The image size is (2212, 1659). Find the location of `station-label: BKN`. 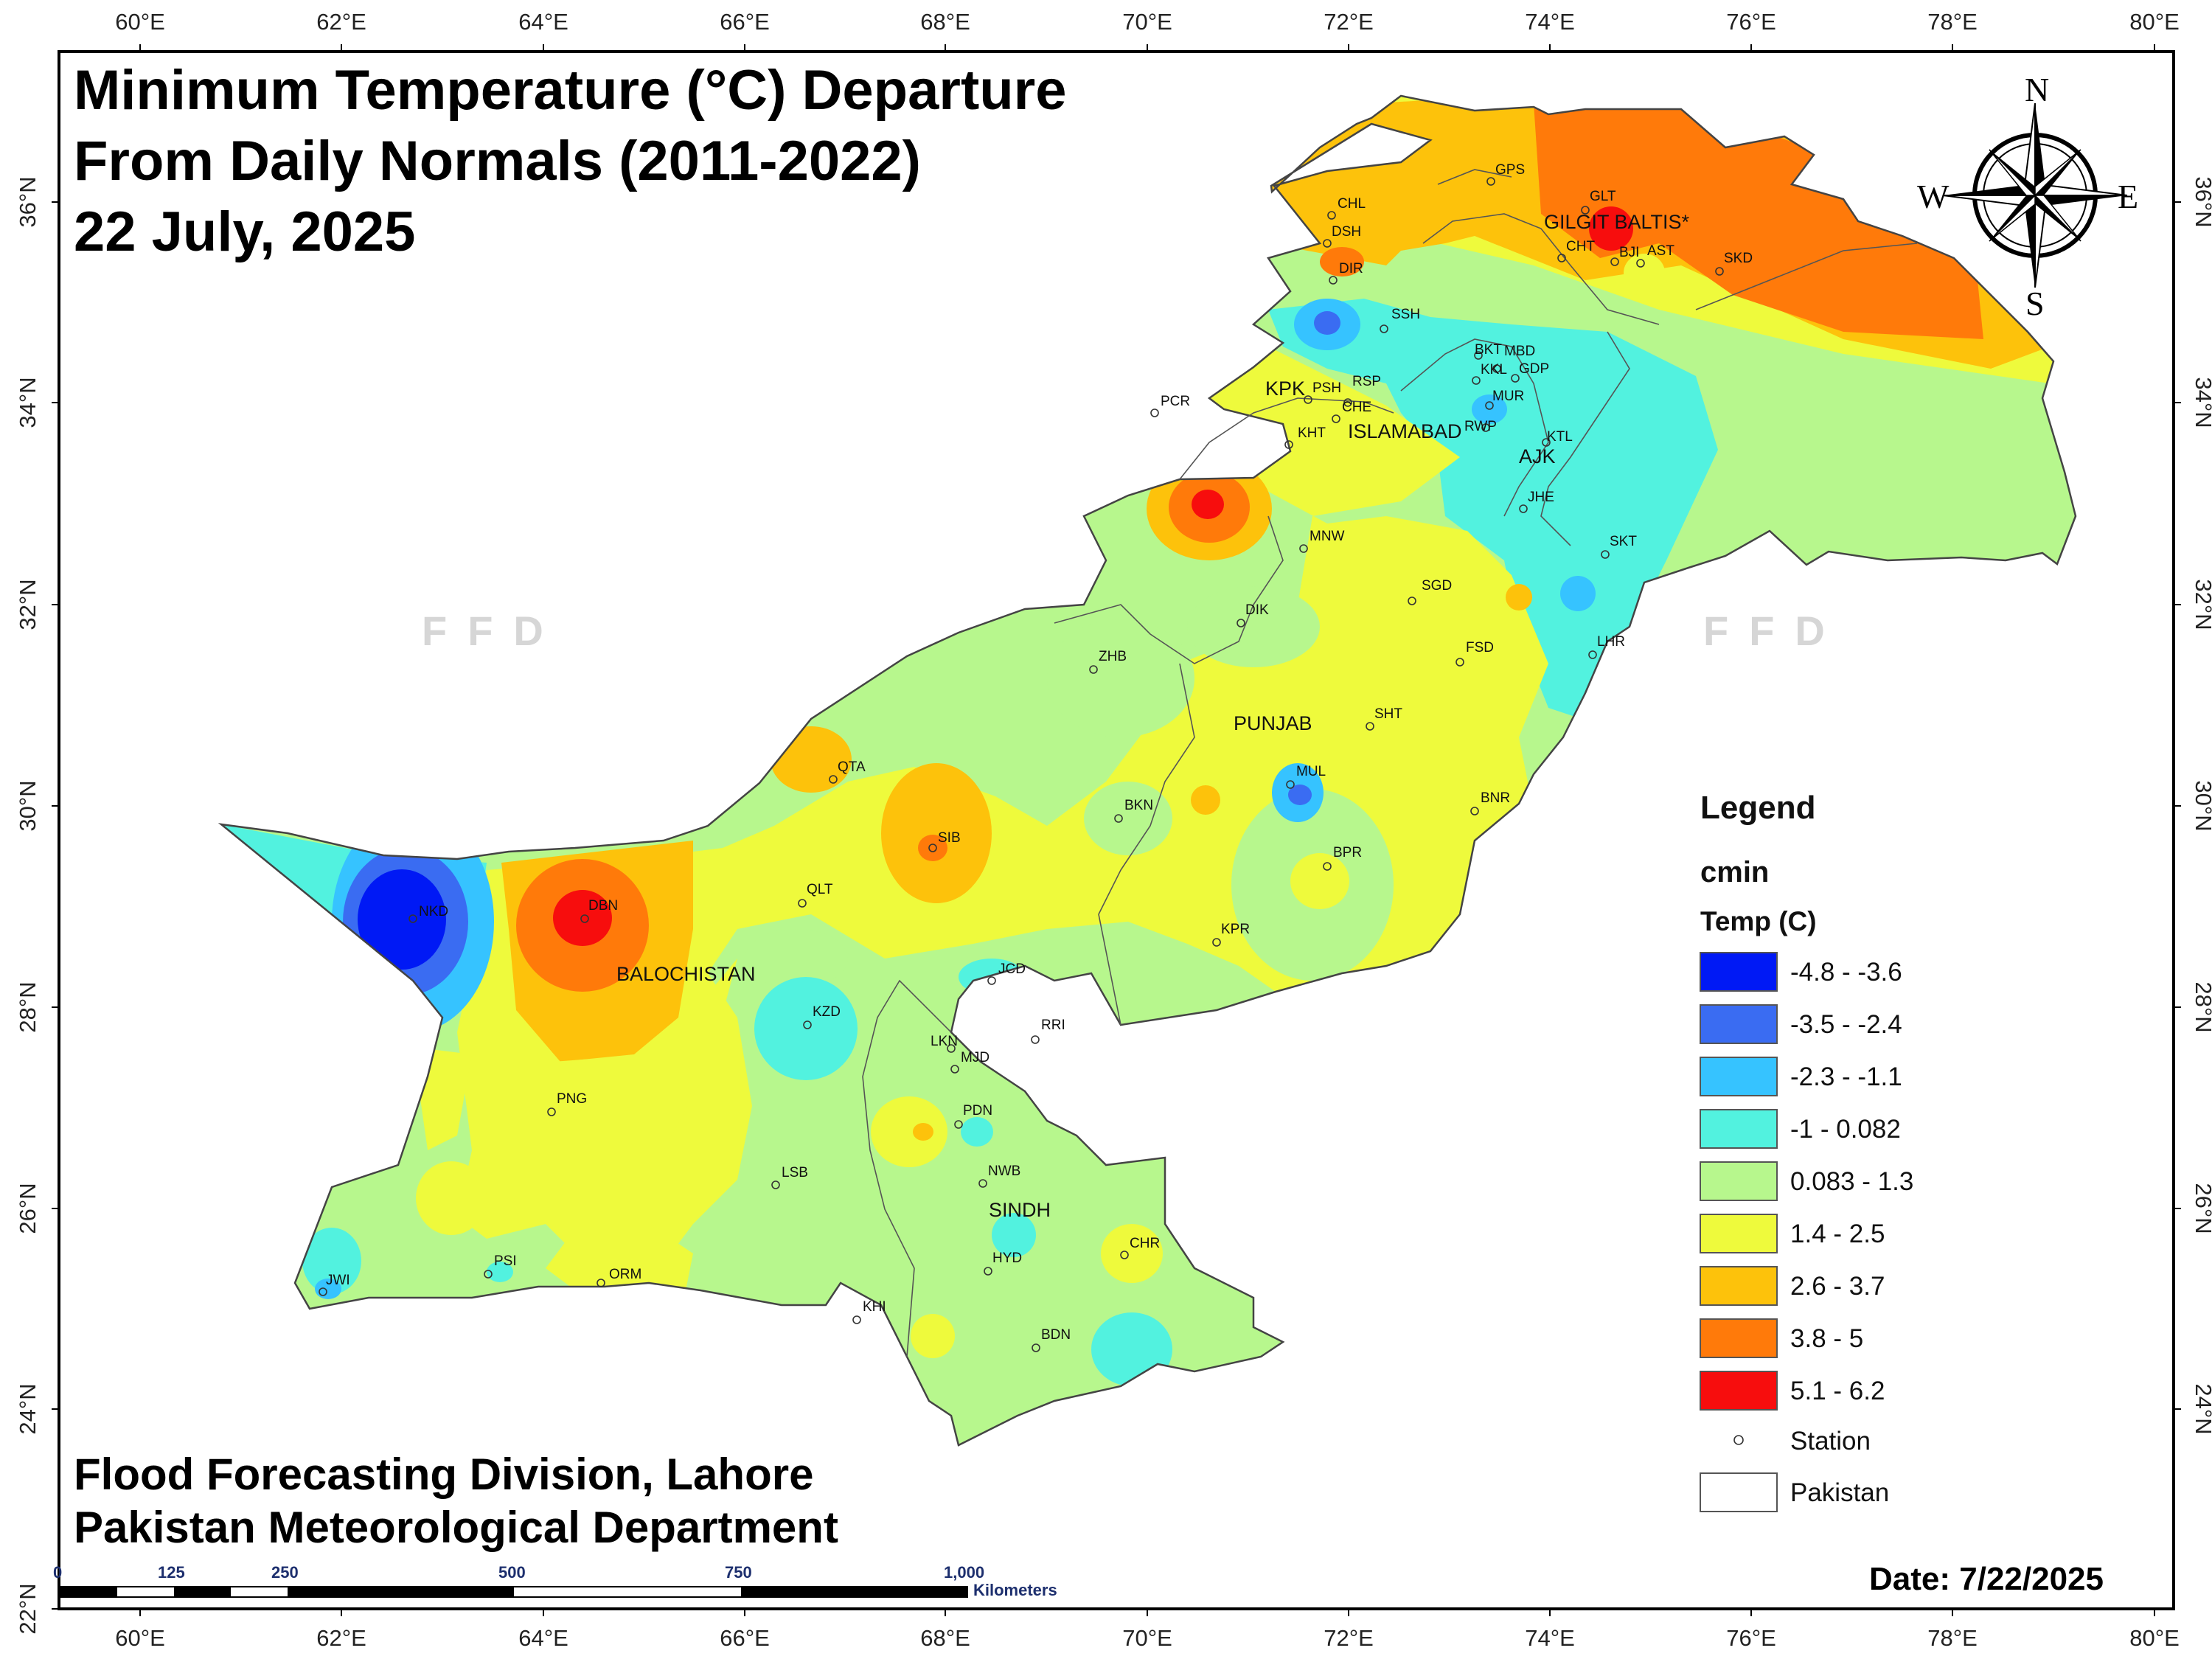

station-label: BKN is located at coordinates (1138, 805).